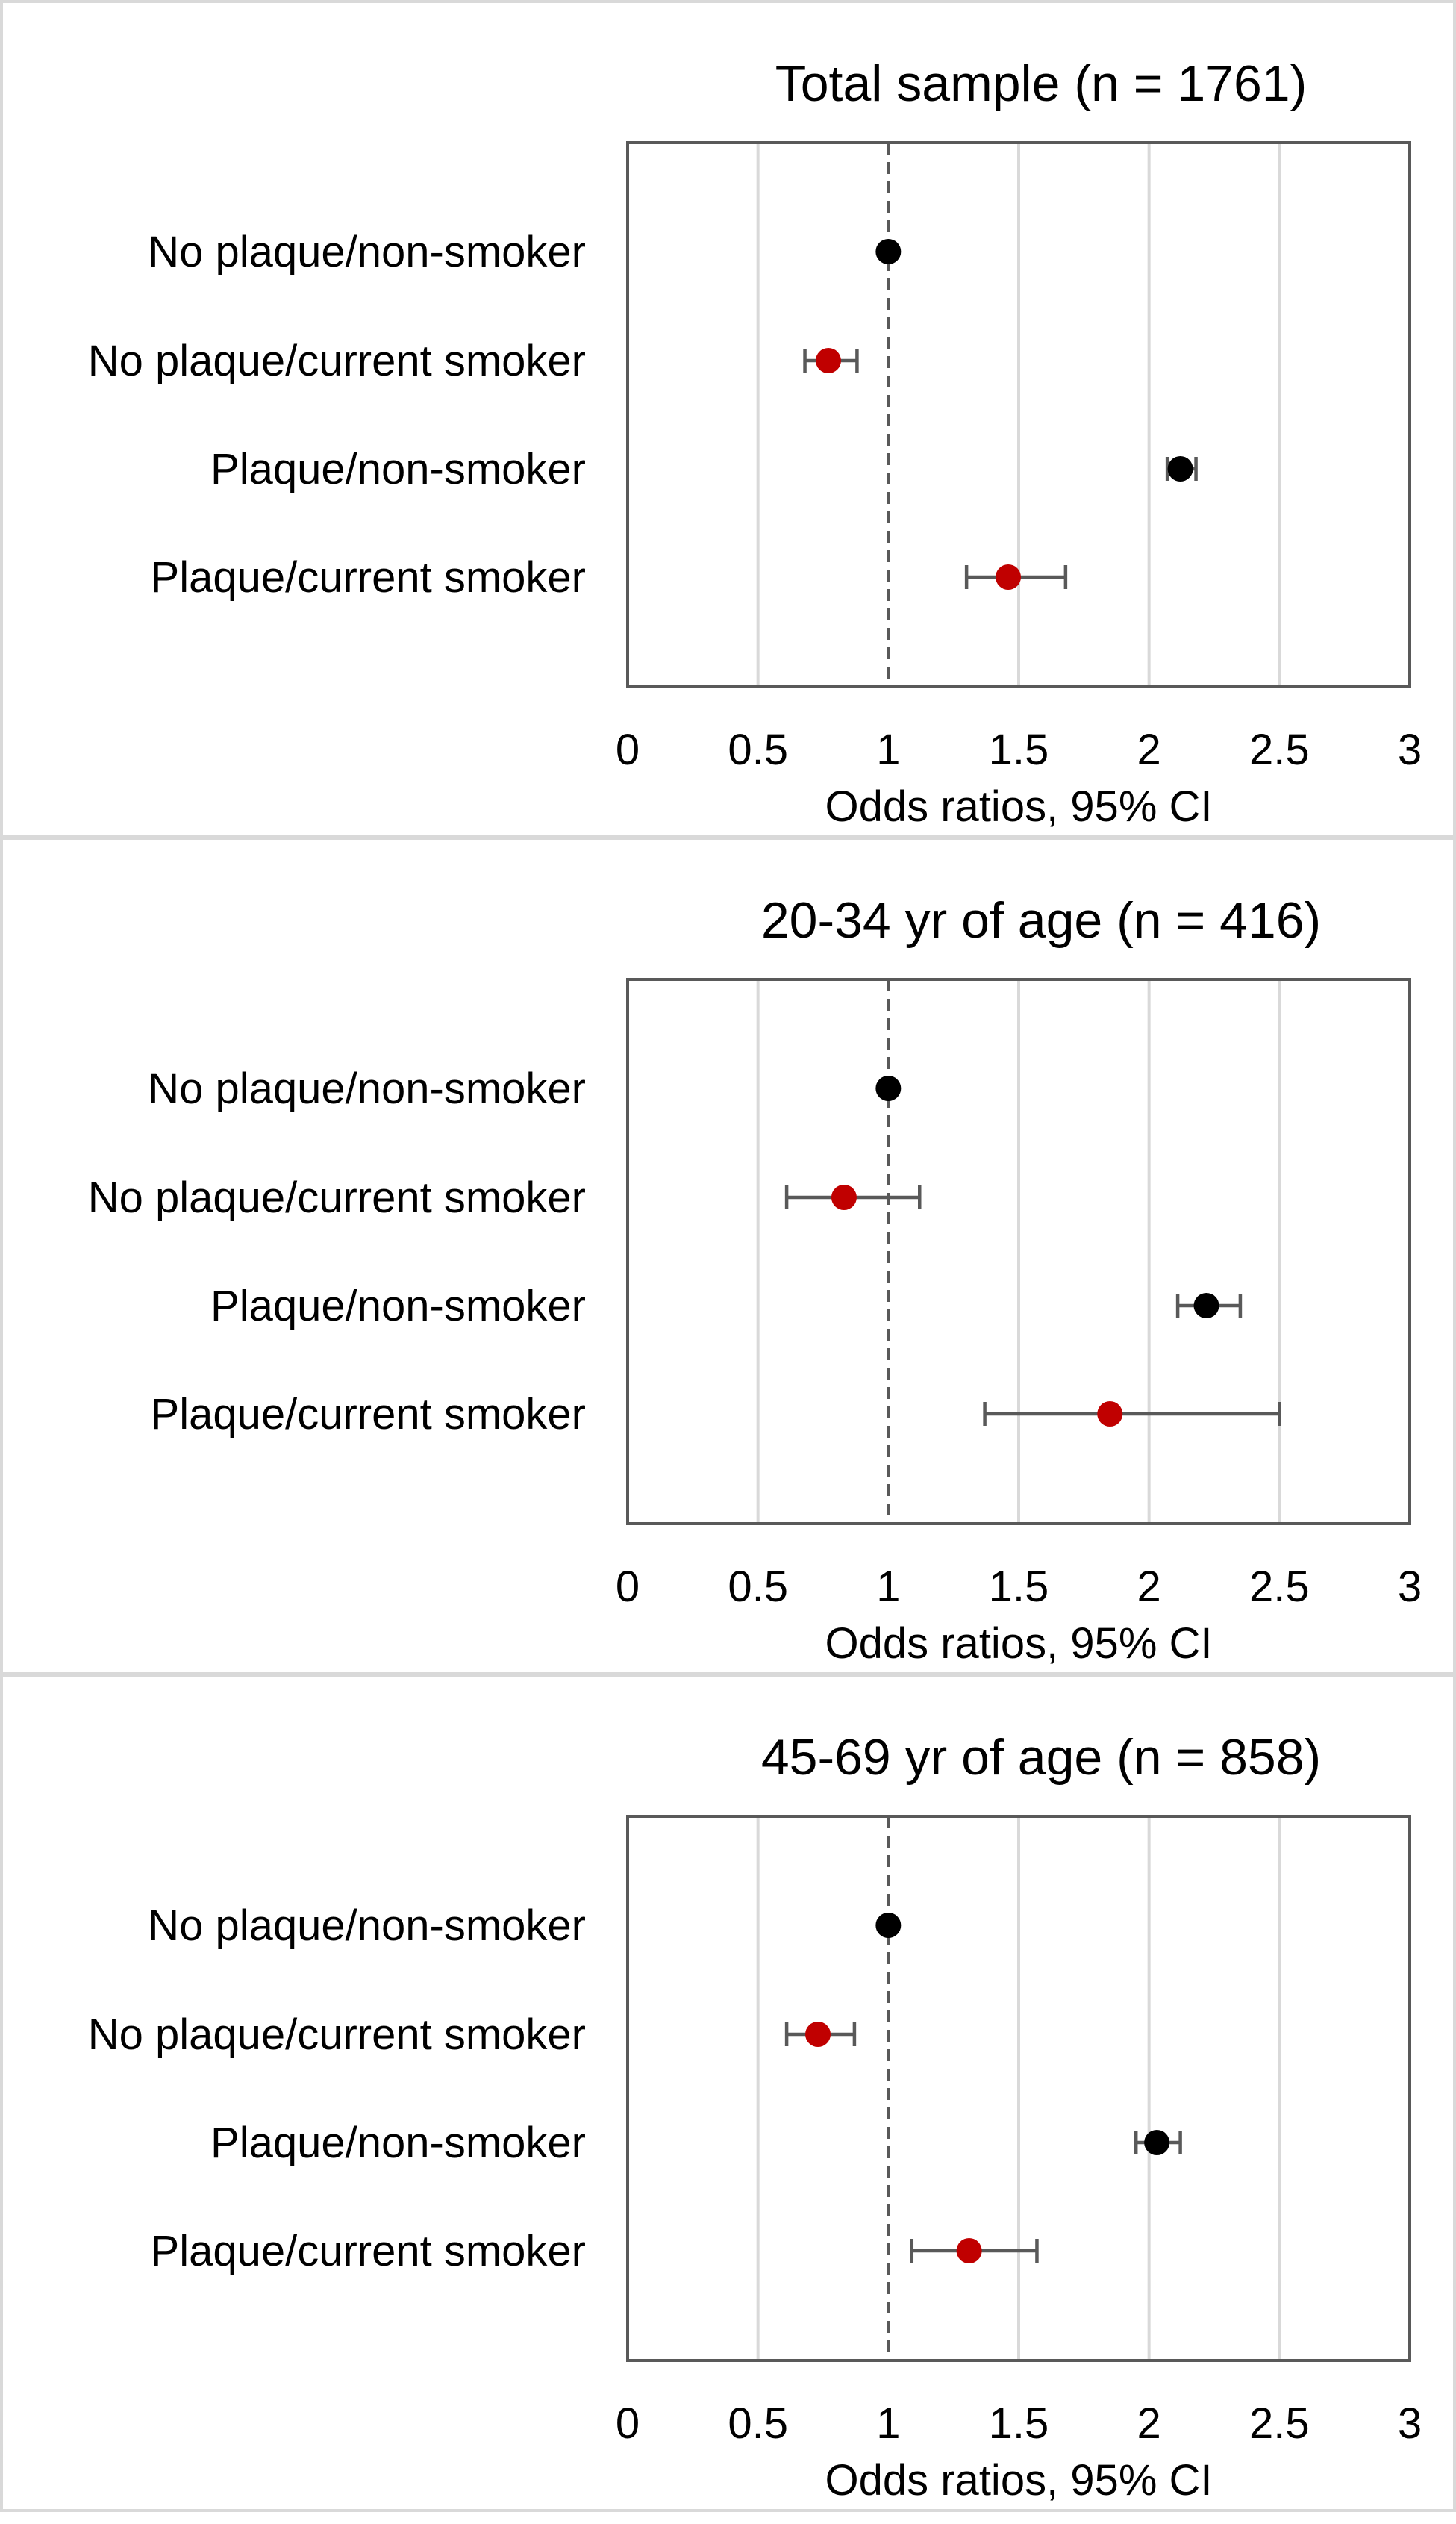  What do you see at coordinates (1149, 750) in the screenshot?
I see `panel-1-x-tick-label: 2` at bounding box center [1149, 750].